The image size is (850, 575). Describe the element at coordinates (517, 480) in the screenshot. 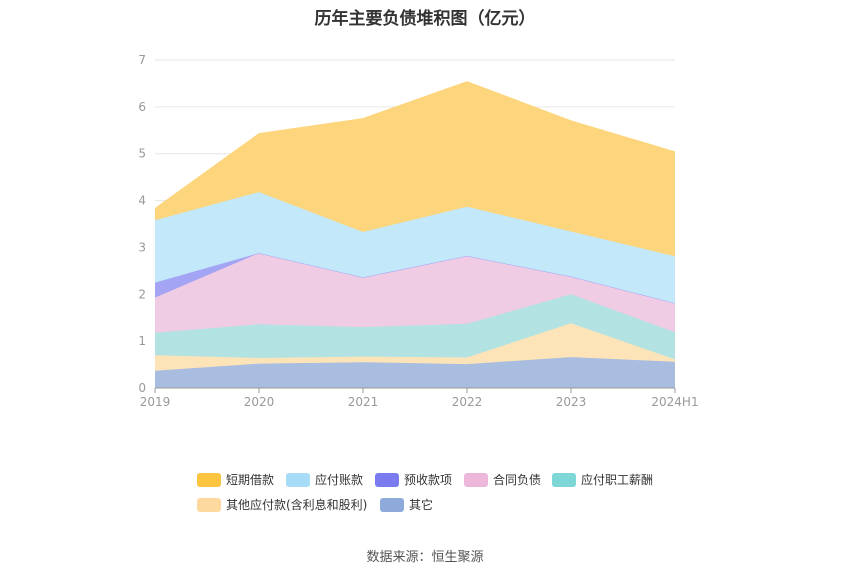

I see `legend-label: 合同负债` at that location.